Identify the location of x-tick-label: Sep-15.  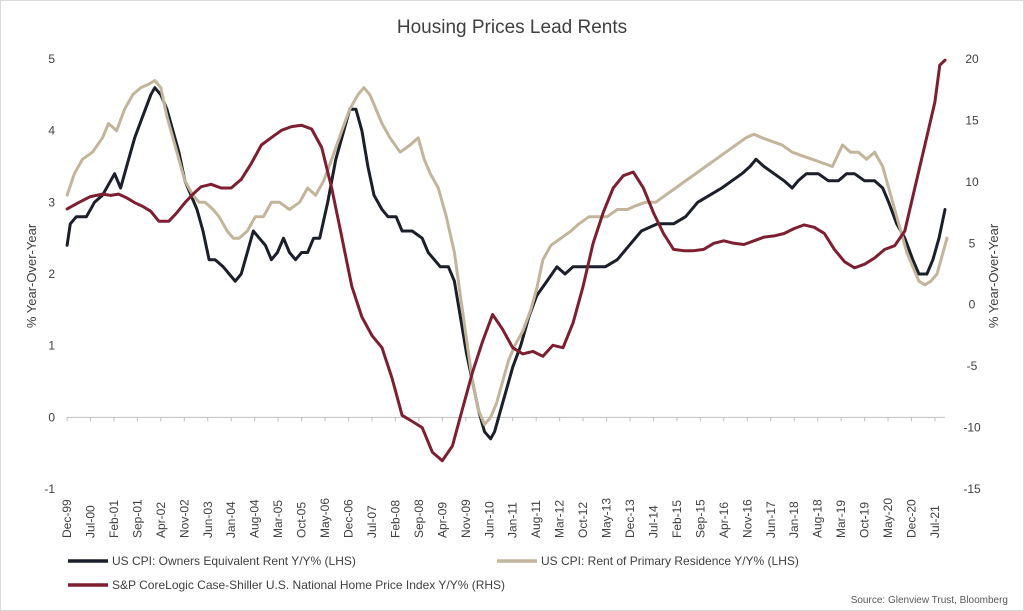
(700, 518).